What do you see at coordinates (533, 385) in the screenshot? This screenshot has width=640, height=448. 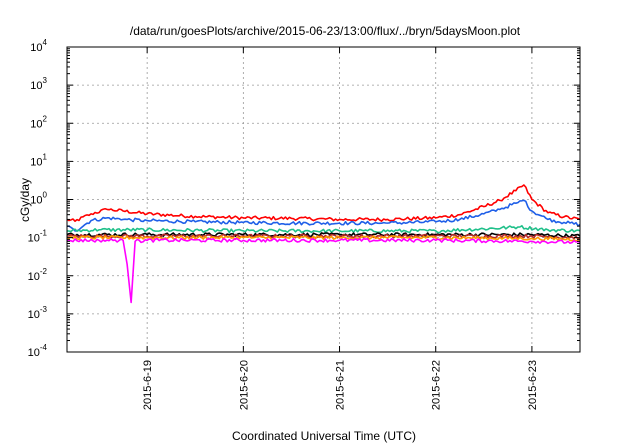 I see `x-tick-label: 2015-6-23` at bounding box center [533, 385].